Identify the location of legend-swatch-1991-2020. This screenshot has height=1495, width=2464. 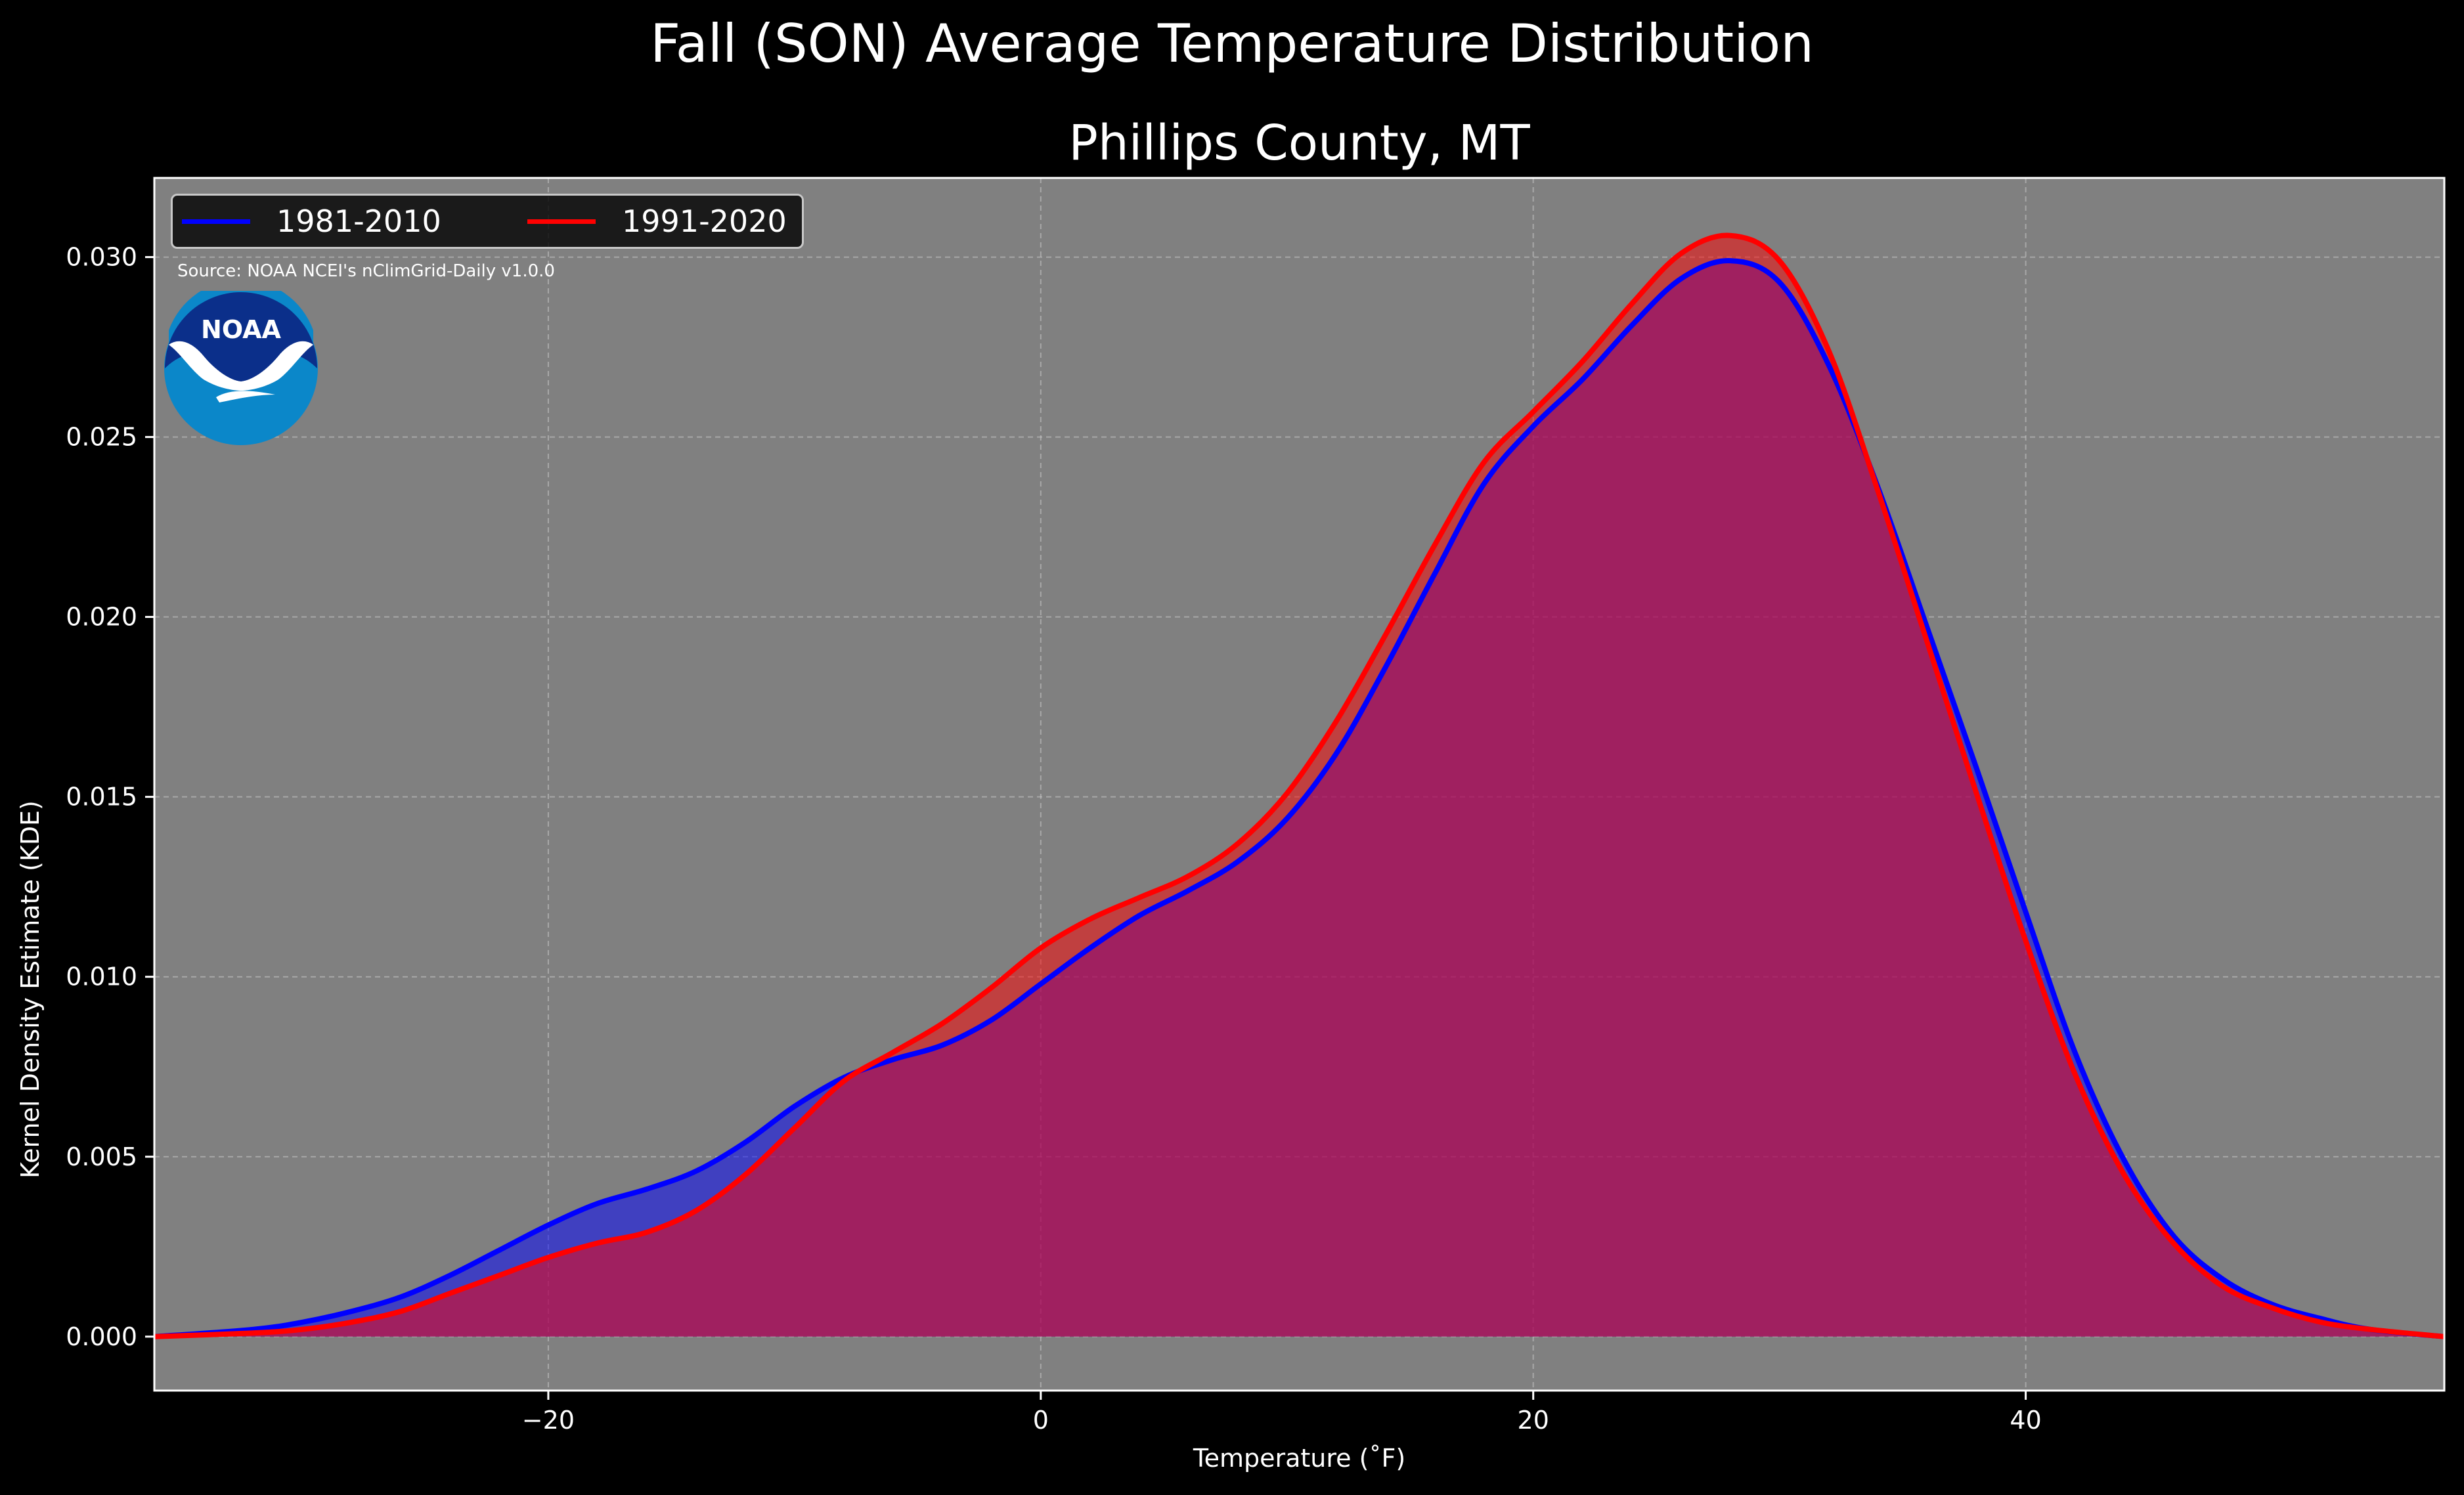
(561, 221).